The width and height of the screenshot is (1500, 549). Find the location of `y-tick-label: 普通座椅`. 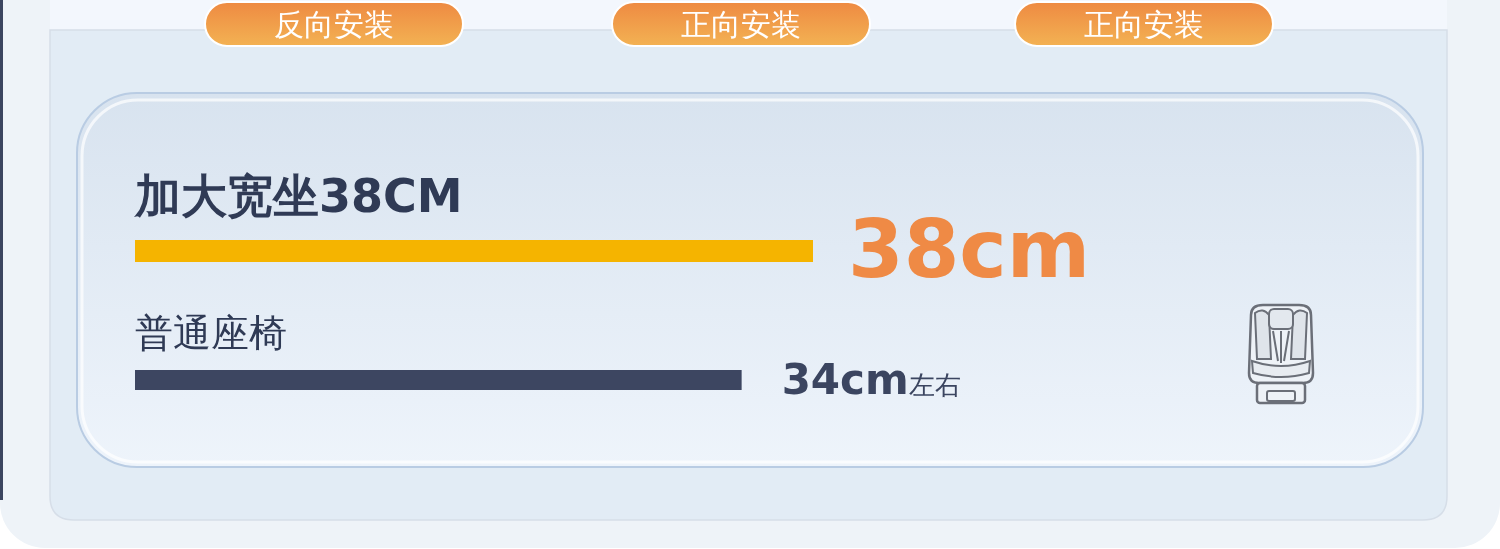

y-tick-label: 普通座椅 is located at coordinates (211, 333).